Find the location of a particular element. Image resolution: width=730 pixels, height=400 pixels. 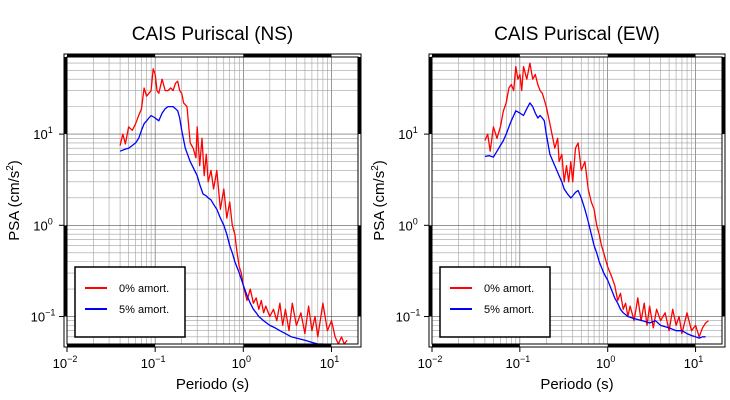

chart-title: CAIS Puriscal (EW) is located at coordinates (577, 34).